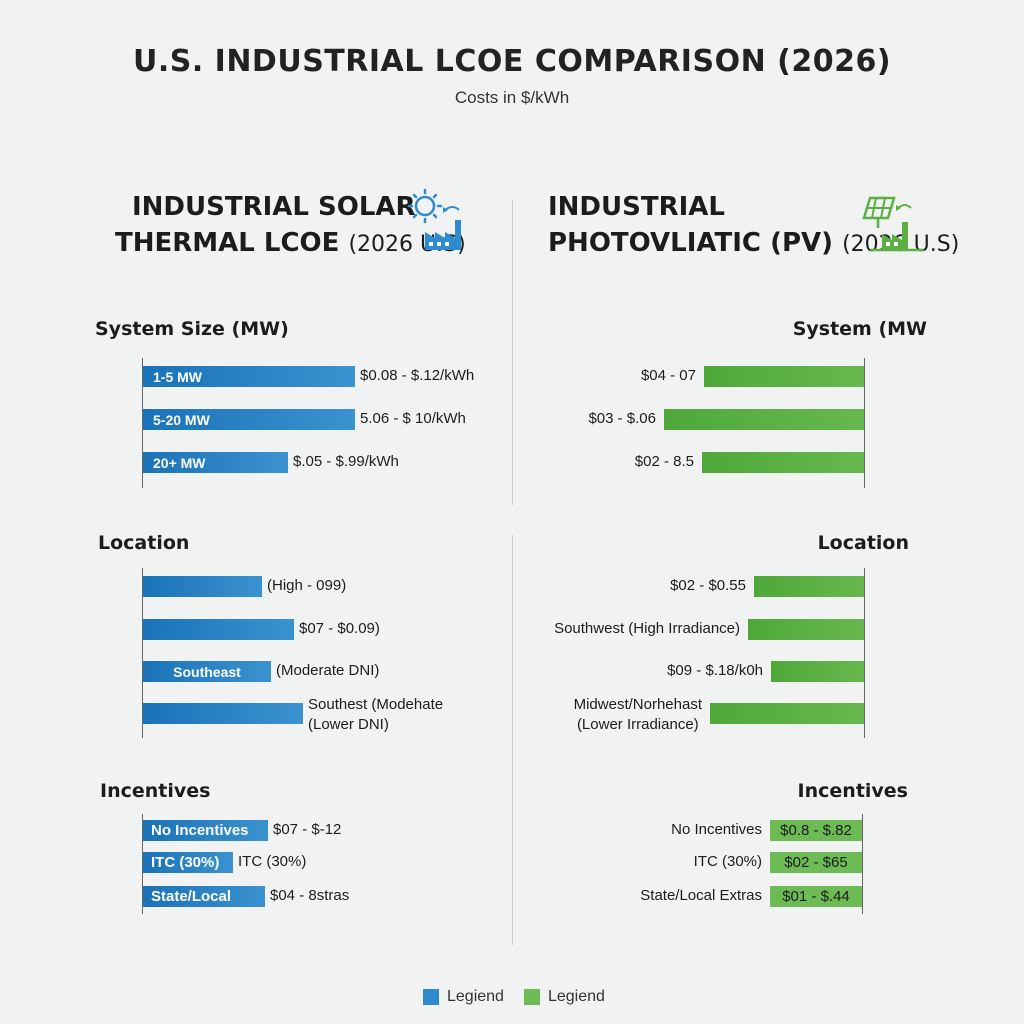 The image size is (1024, 1024). Describe the element at coordinates (512, 740) in the screenshot. I see `panel-divider-bottom` at that location.